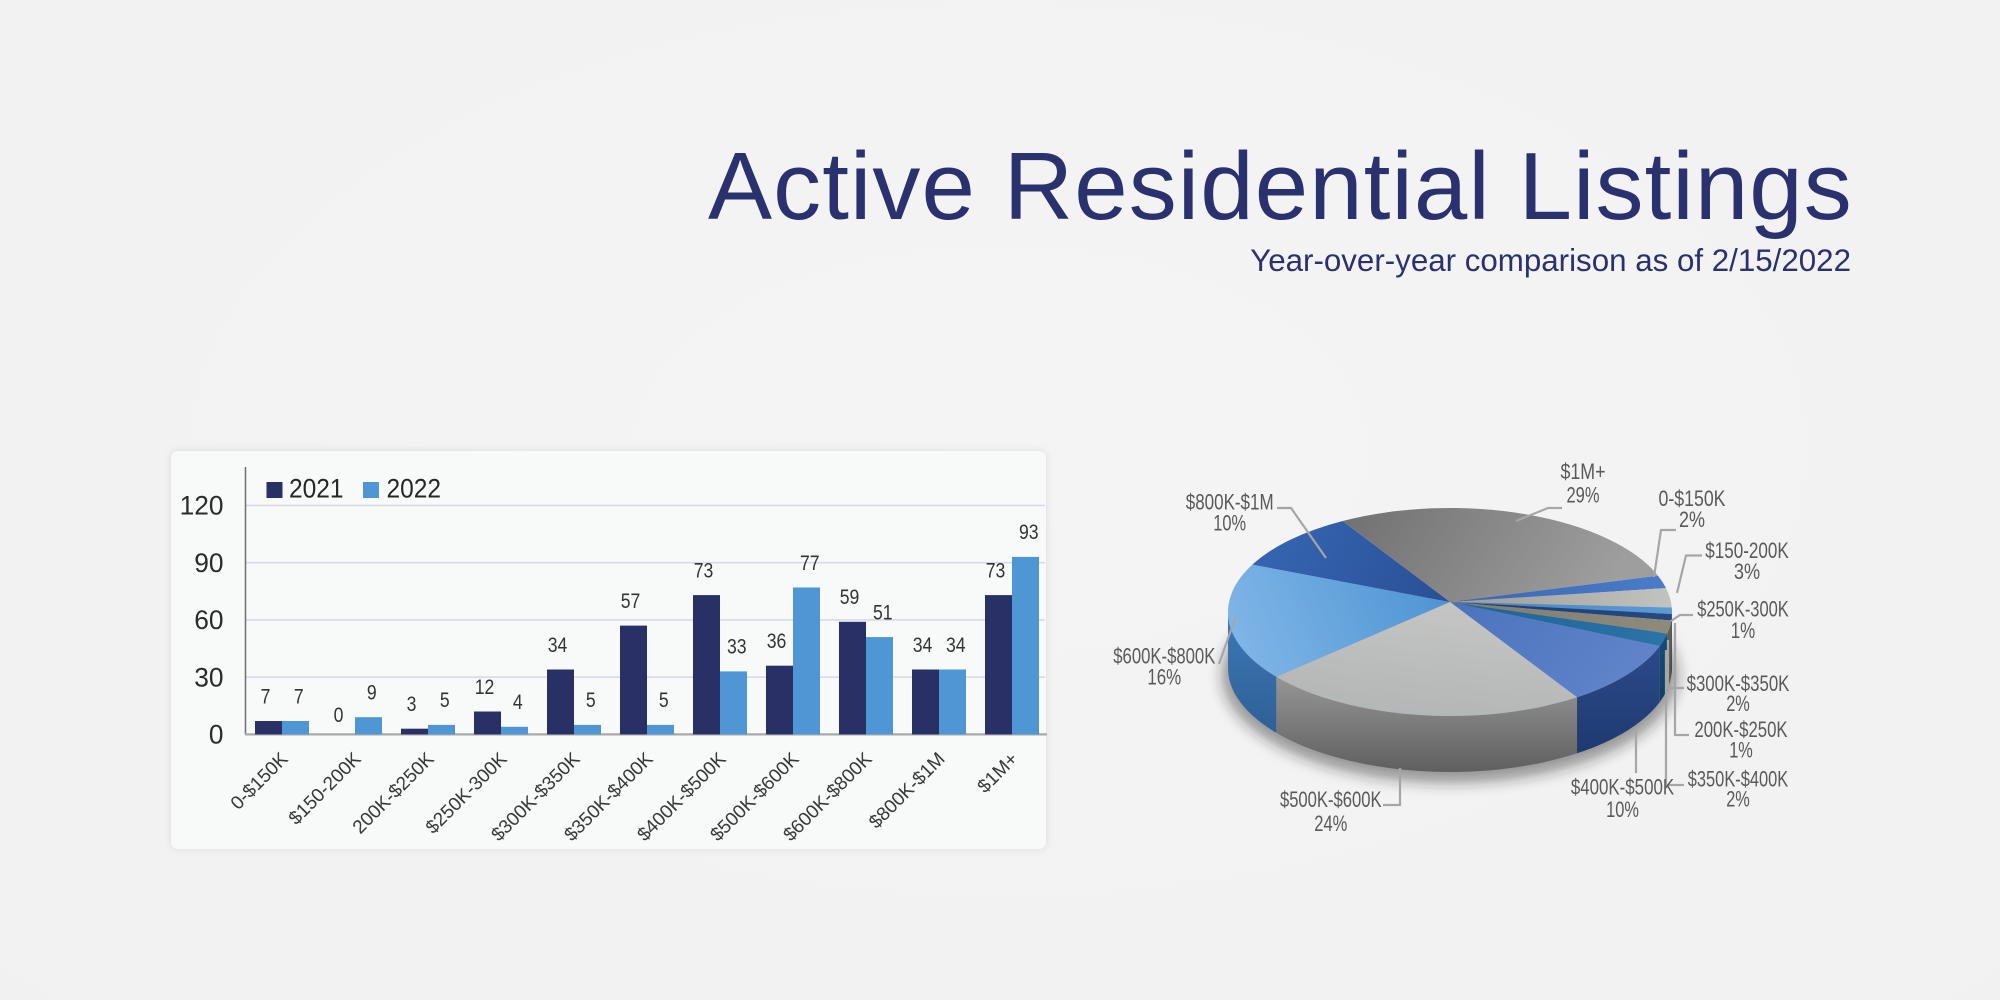 The width and height of the screenshot is (2000, 1000). Describe the element at coordinates (1164, 677) in the screenshot. I see `svg-text: 16%` at that location.